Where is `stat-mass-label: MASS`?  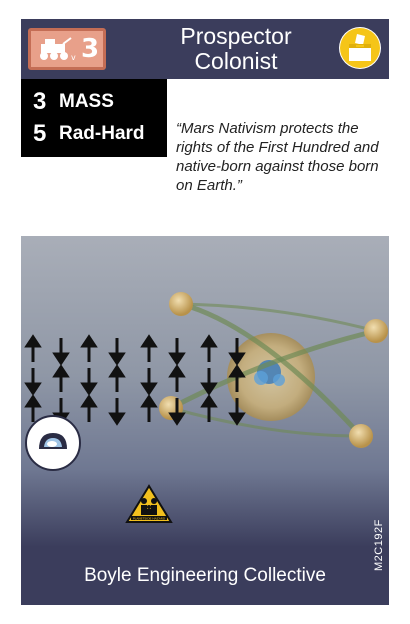 stat-mass-label: MASS is located at coordinates (86, 101).